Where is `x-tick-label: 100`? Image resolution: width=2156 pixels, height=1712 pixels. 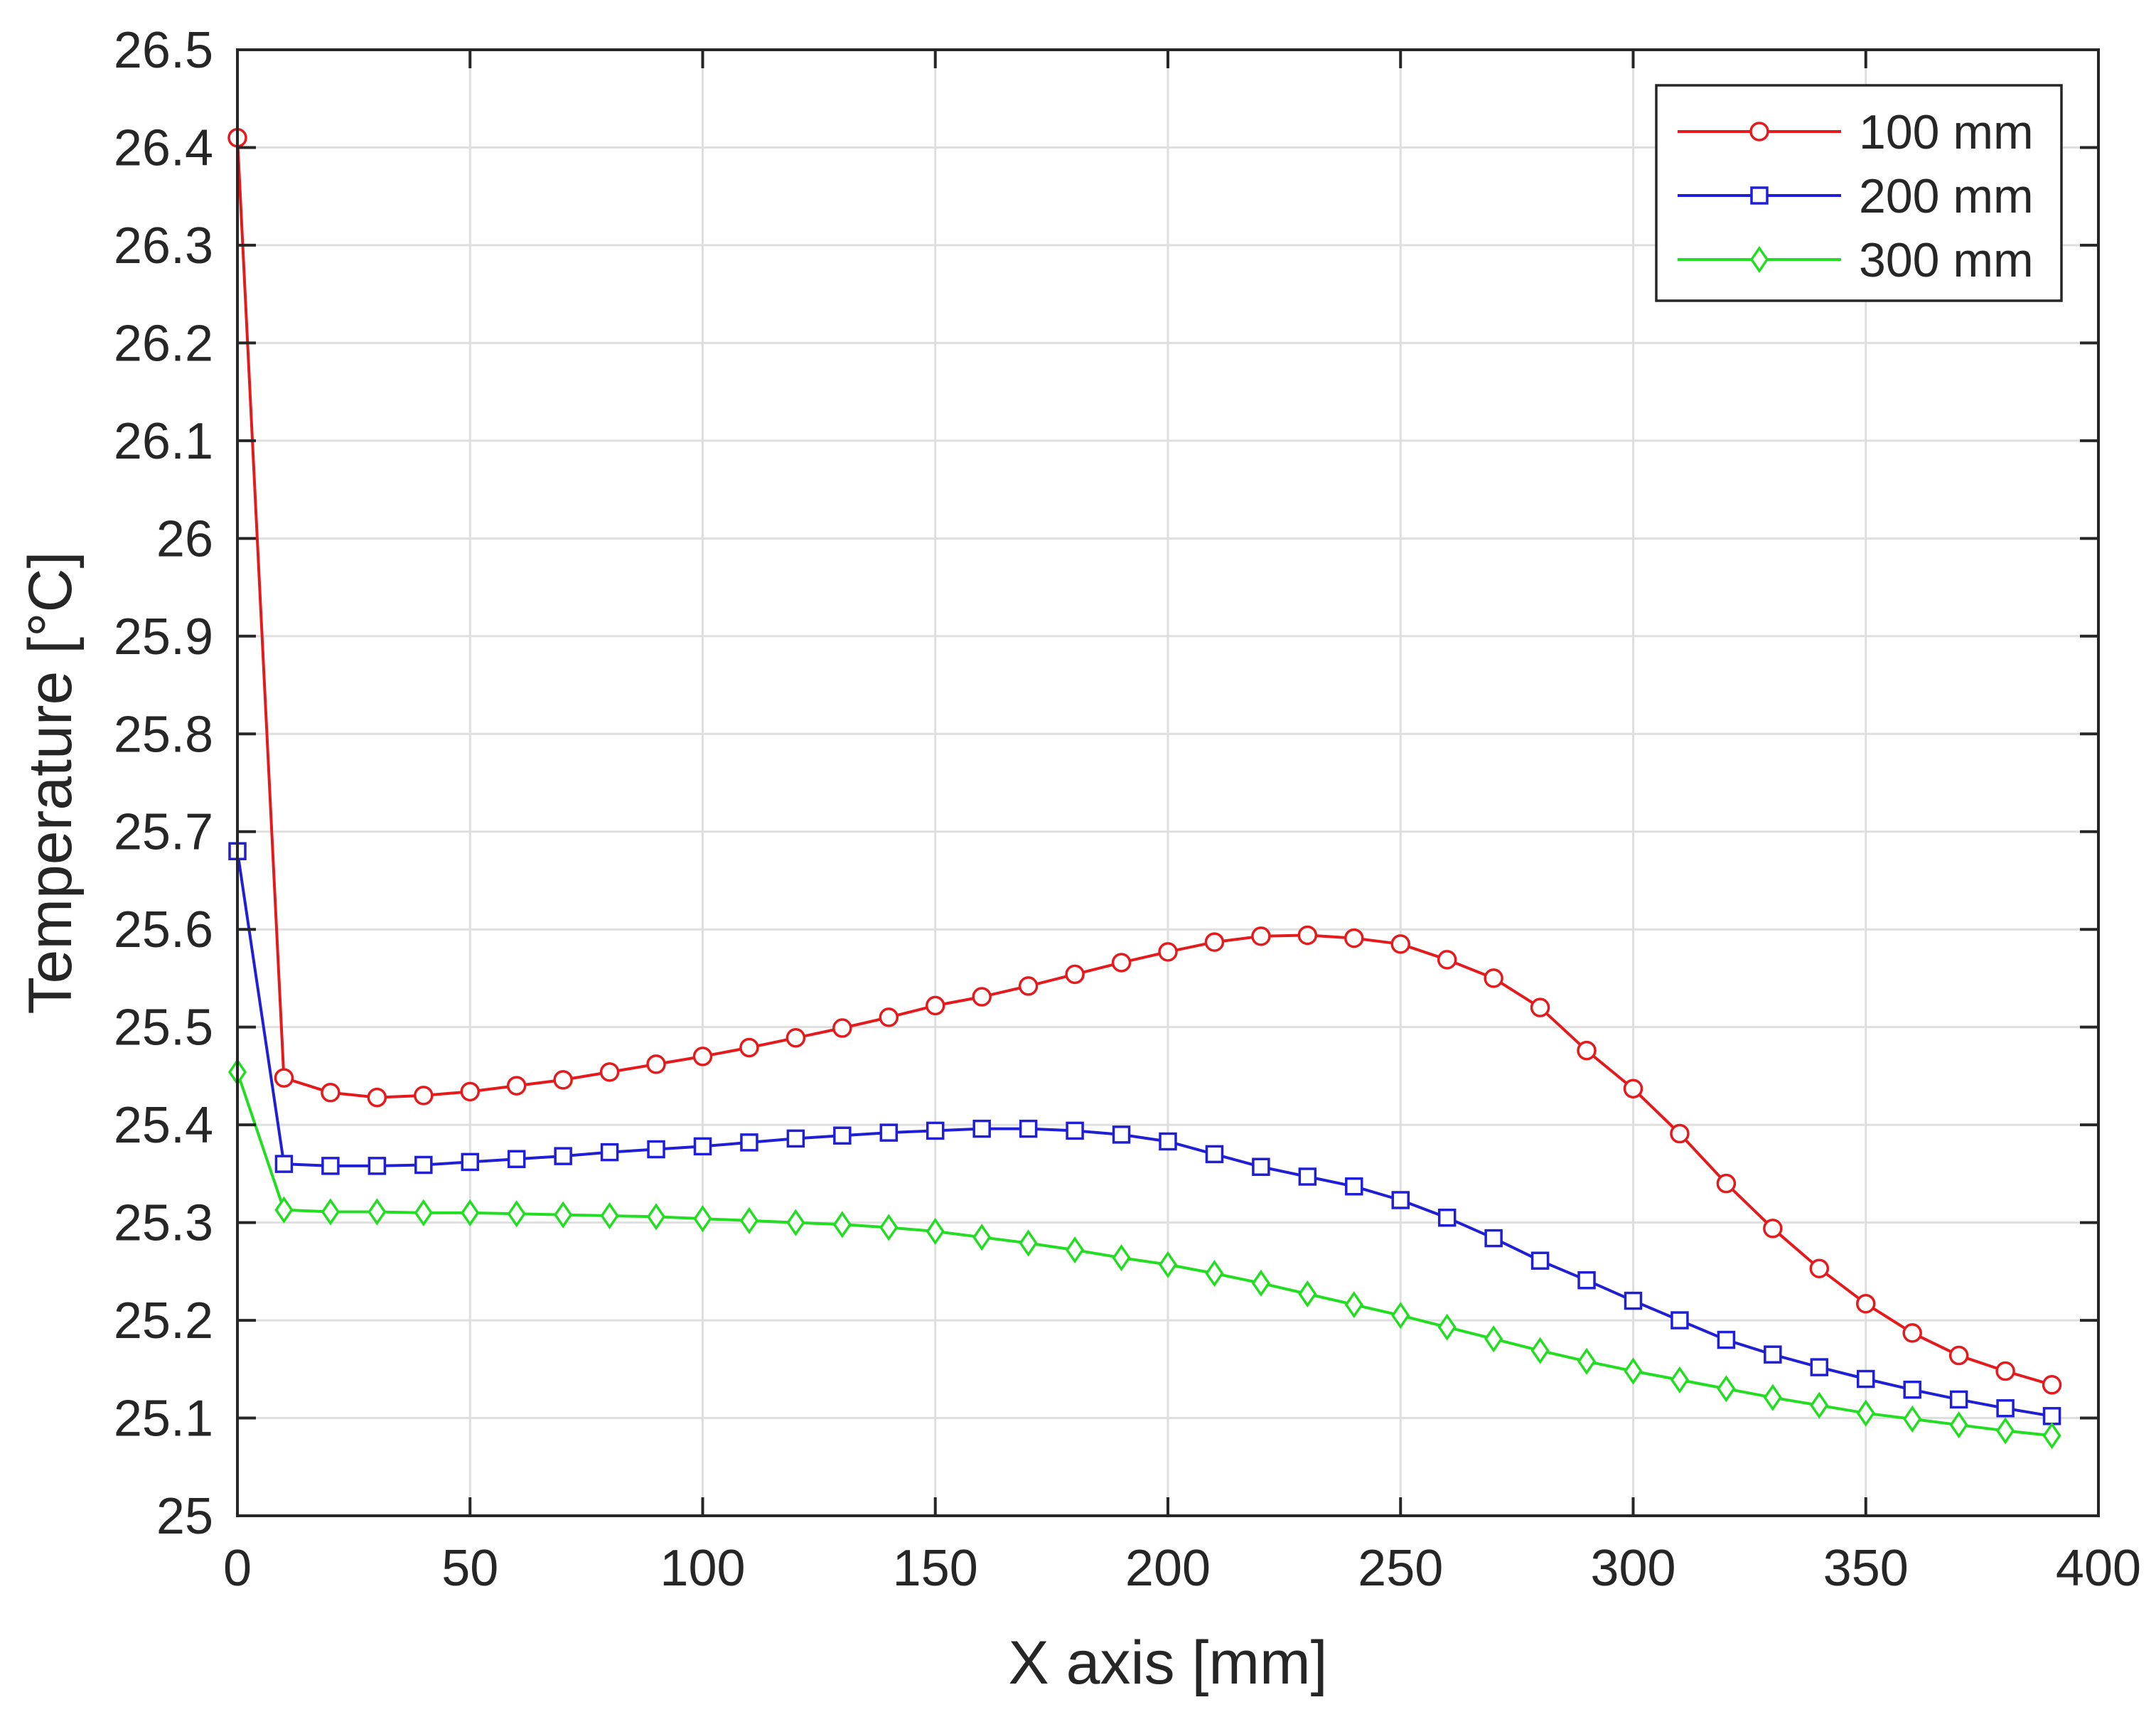 x-tick-label: 100 is located at coordinates (702, 1568).